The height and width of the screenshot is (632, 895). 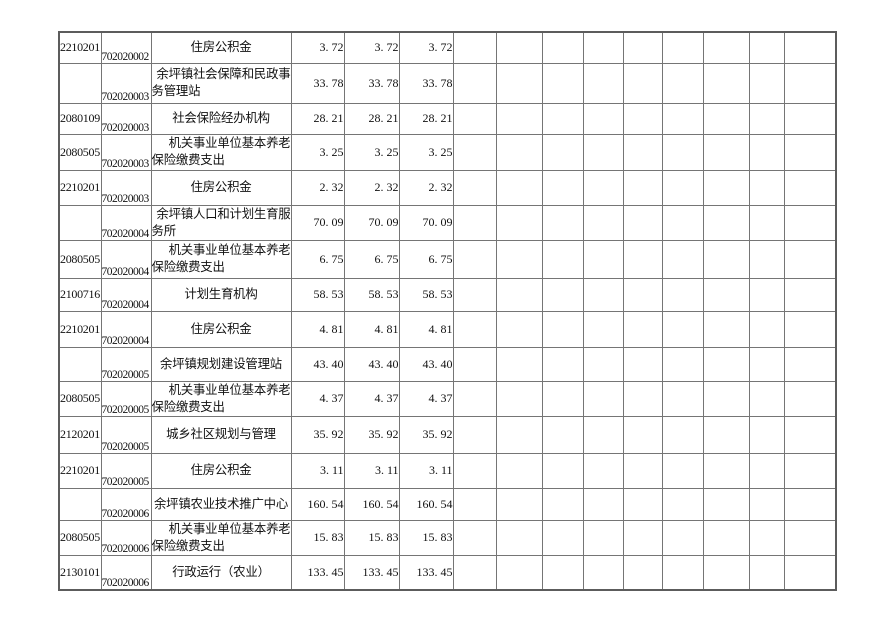 I want to click on description-line: 住房公积金, so click(x=221, y=470).